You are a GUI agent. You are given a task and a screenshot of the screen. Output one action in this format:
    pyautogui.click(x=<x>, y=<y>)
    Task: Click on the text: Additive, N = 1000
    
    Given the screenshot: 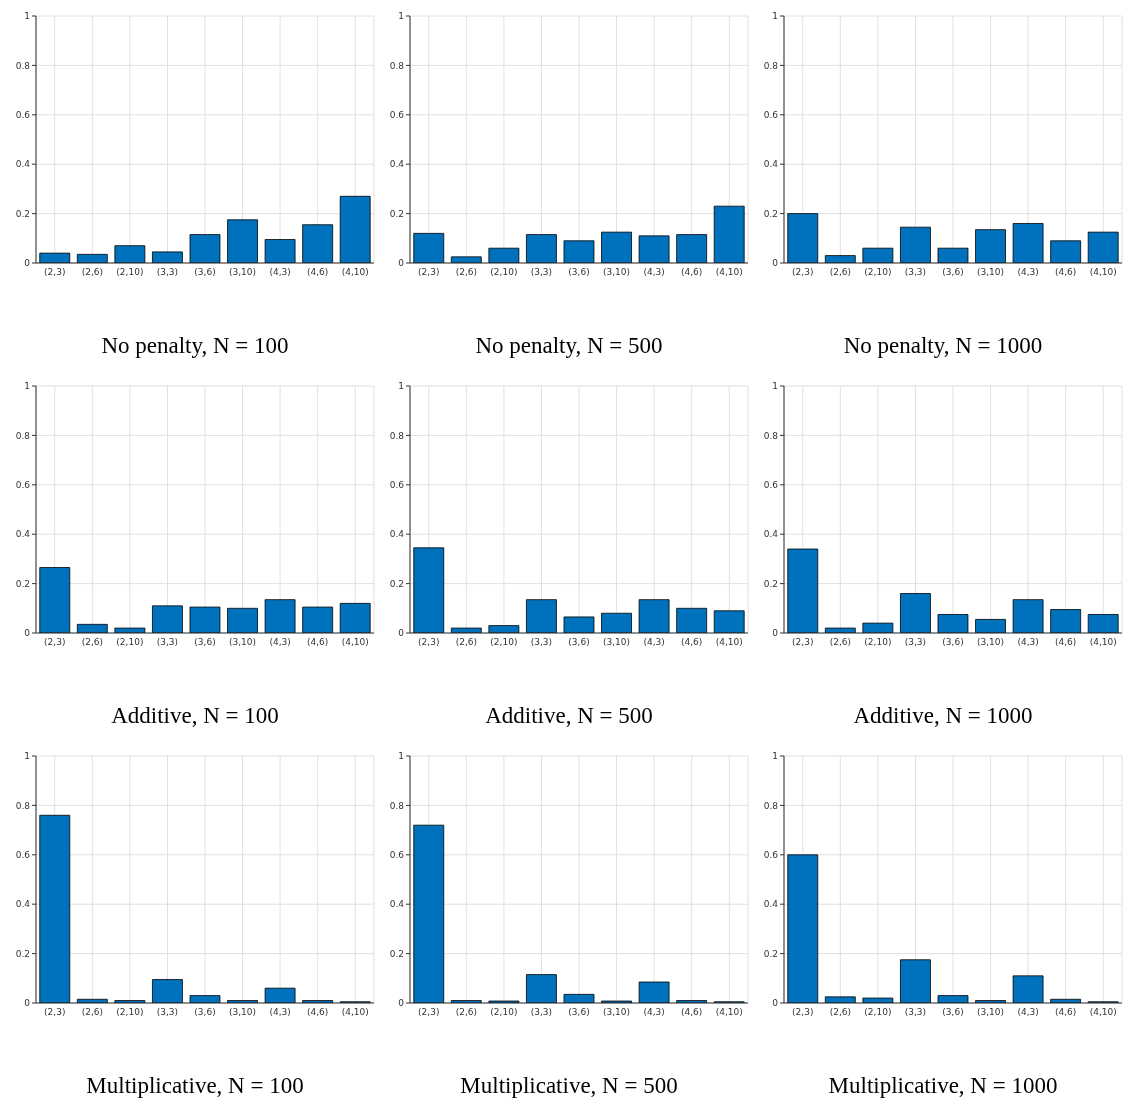 What is the action you would take?
    pyautogui.click(x=943, y=716)
    